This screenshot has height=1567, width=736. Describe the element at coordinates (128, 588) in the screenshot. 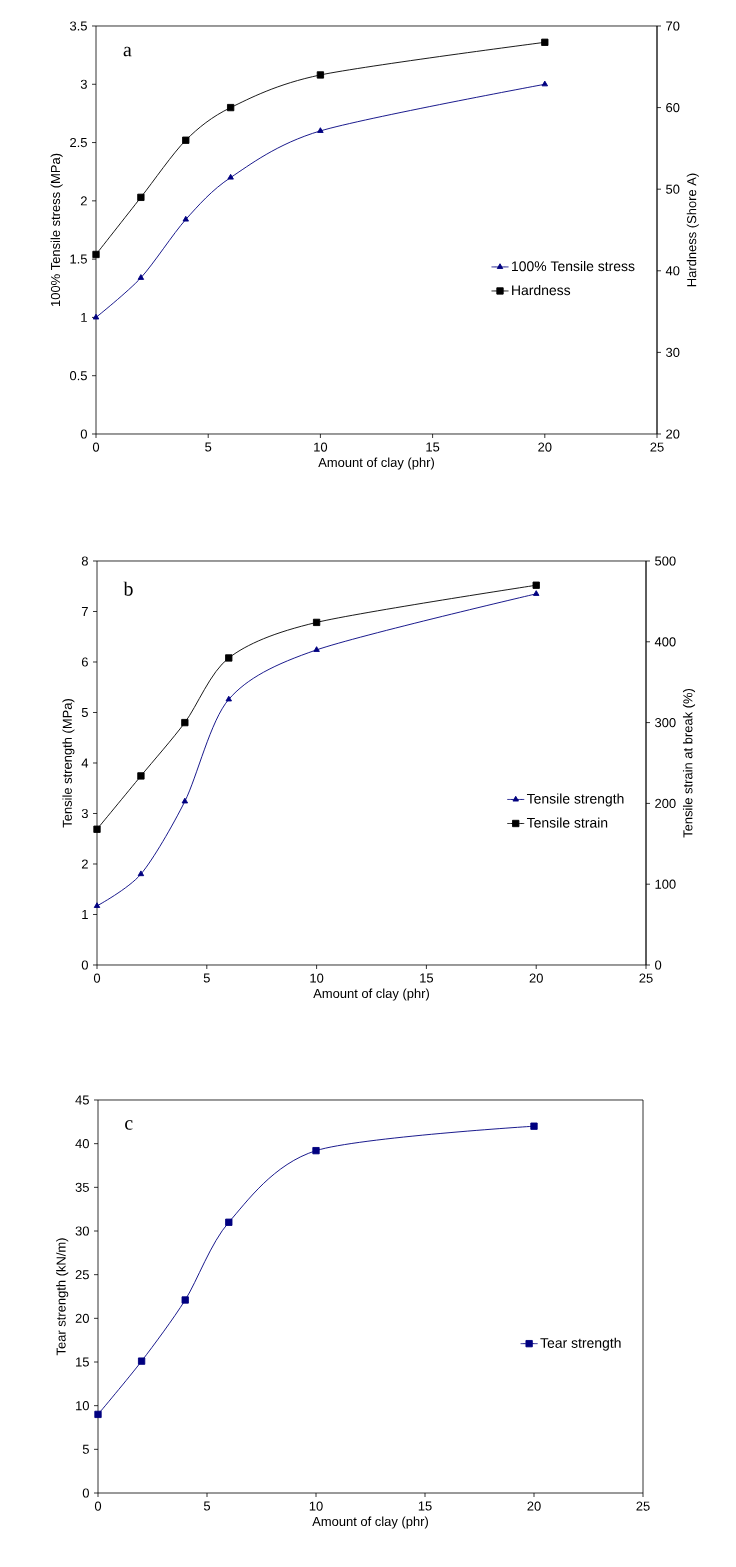

I see `annotation: b` at that location.